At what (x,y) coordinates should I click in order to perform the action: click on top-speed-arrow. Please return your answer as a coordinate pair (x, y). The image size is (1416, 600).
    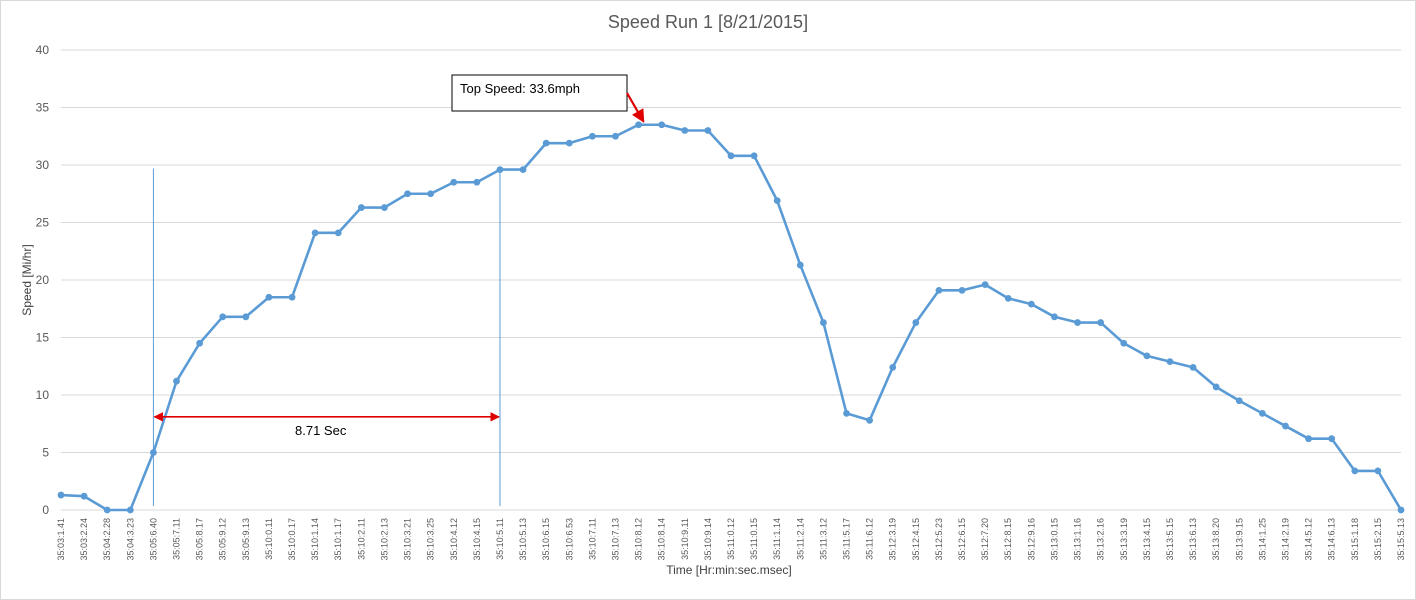
    Looking at the image, I should click on (635, 107).